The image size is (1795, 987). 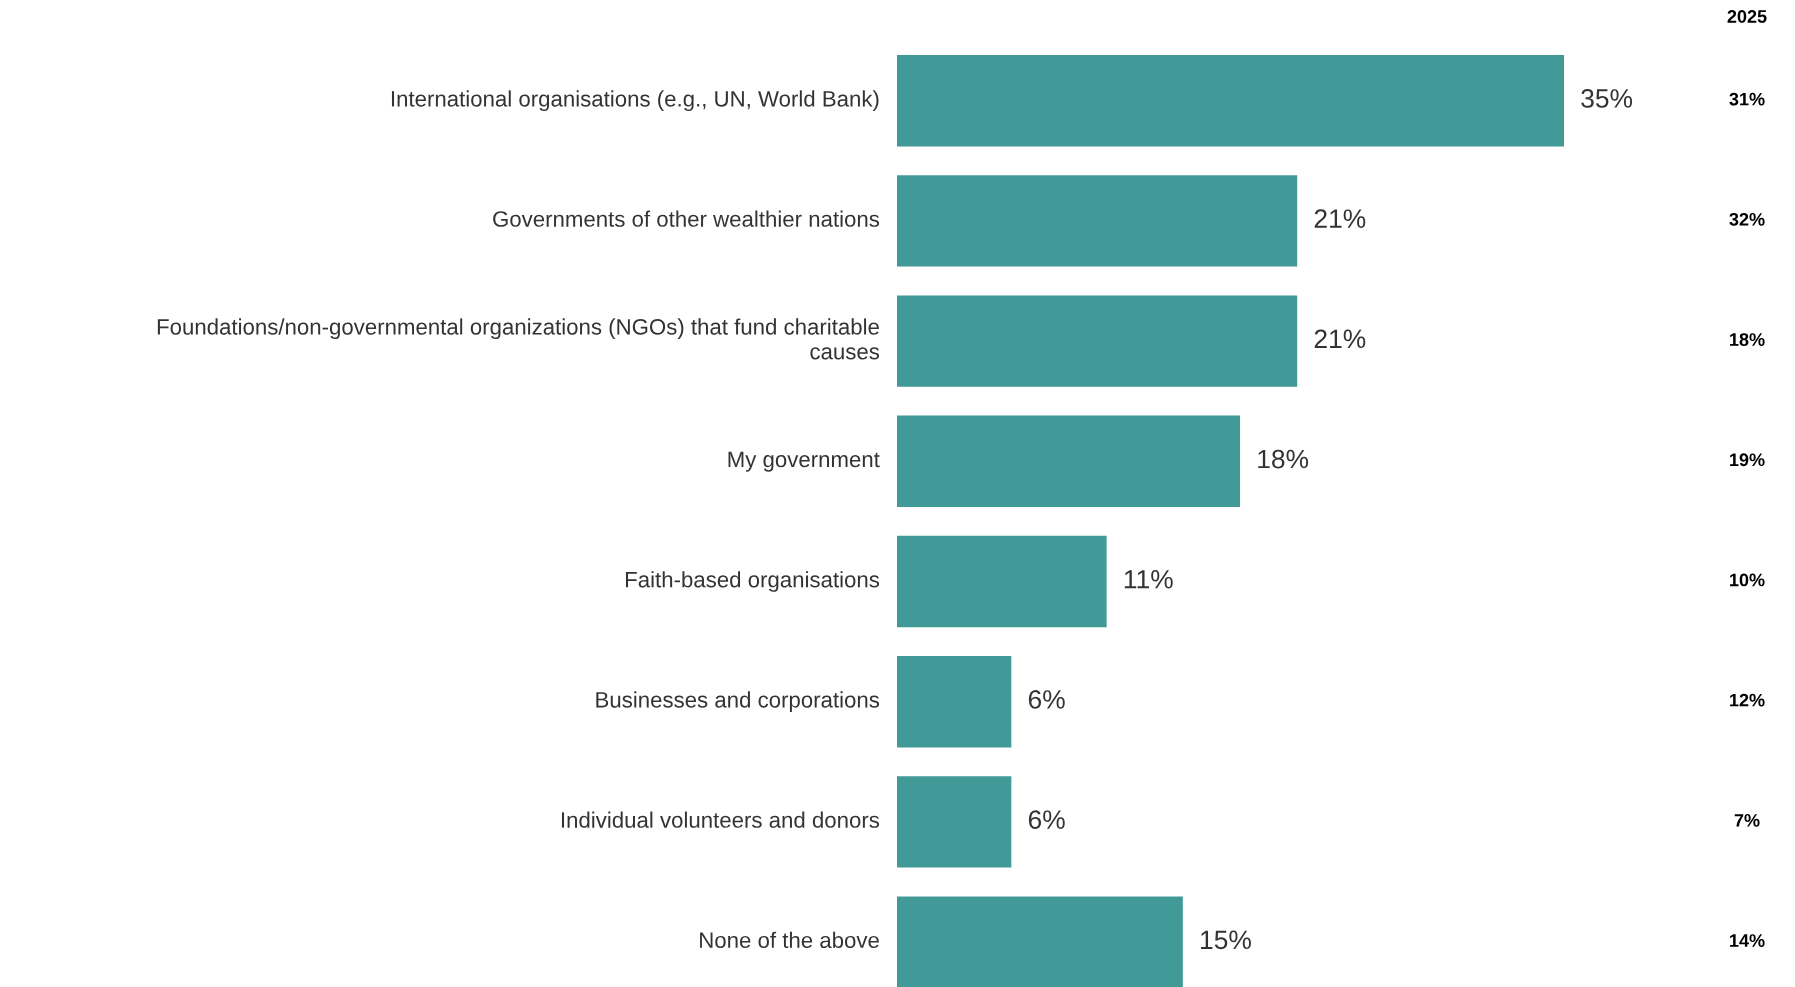 What do you see at coordinates (720, 819) in the screenshot?
I see `y-tick-label: Individual volunteers and donors` at bounding box center [720, 819].